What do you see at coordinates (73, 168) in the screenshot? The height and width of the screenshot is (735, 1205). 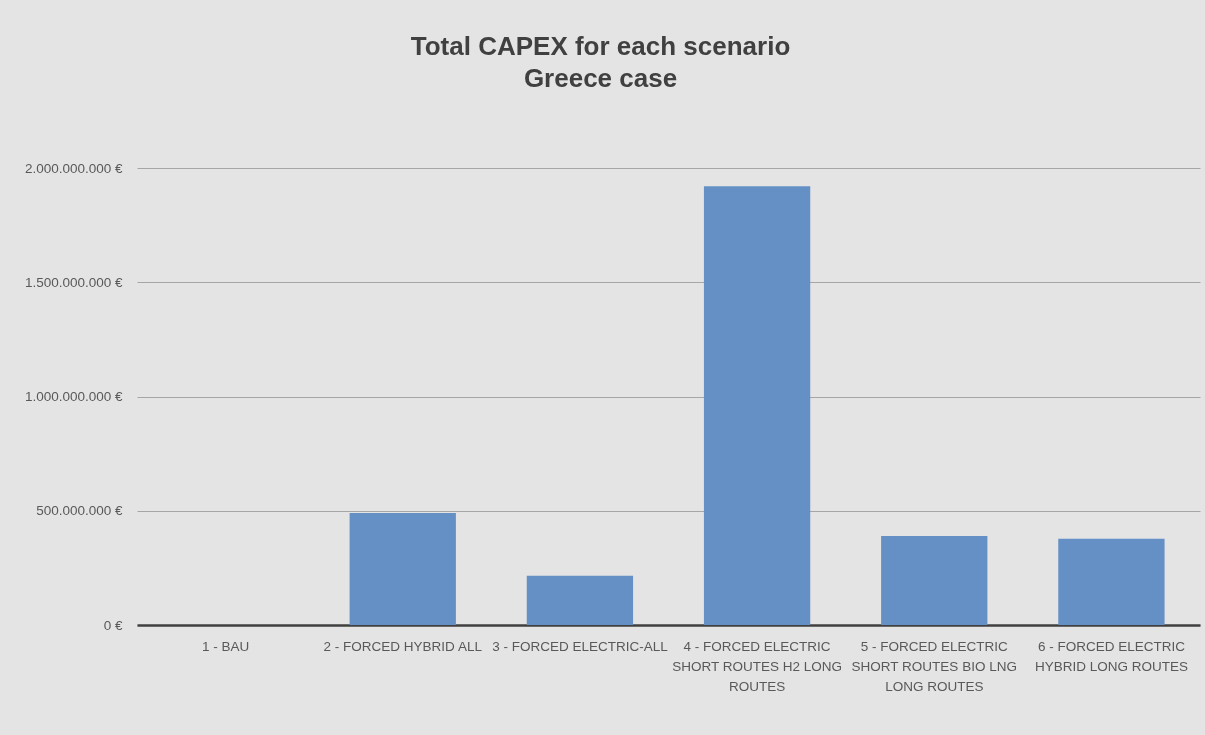 I see `y-tick-label: 2.000.000.000 €` at bounding box center [73, 168].